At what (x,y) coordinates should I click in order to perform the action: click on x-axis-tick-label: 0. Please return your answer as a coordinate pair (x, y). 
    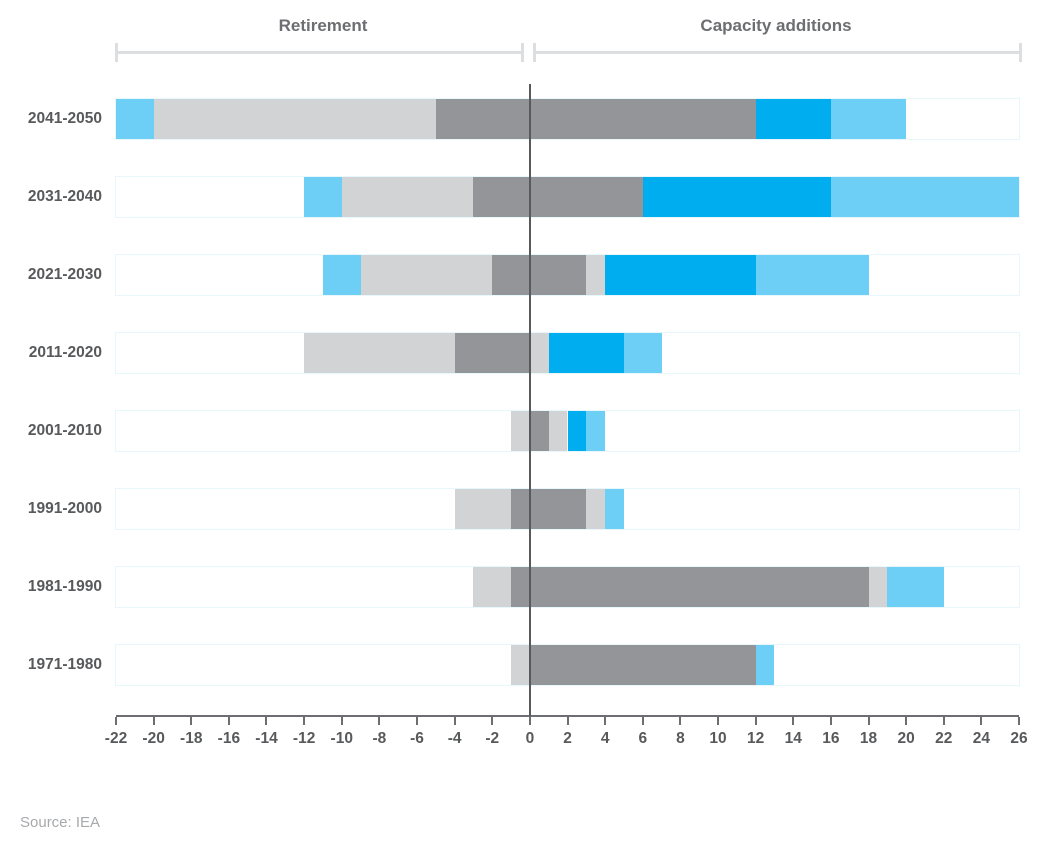
    Looking at the image, I should click on (530, 738).